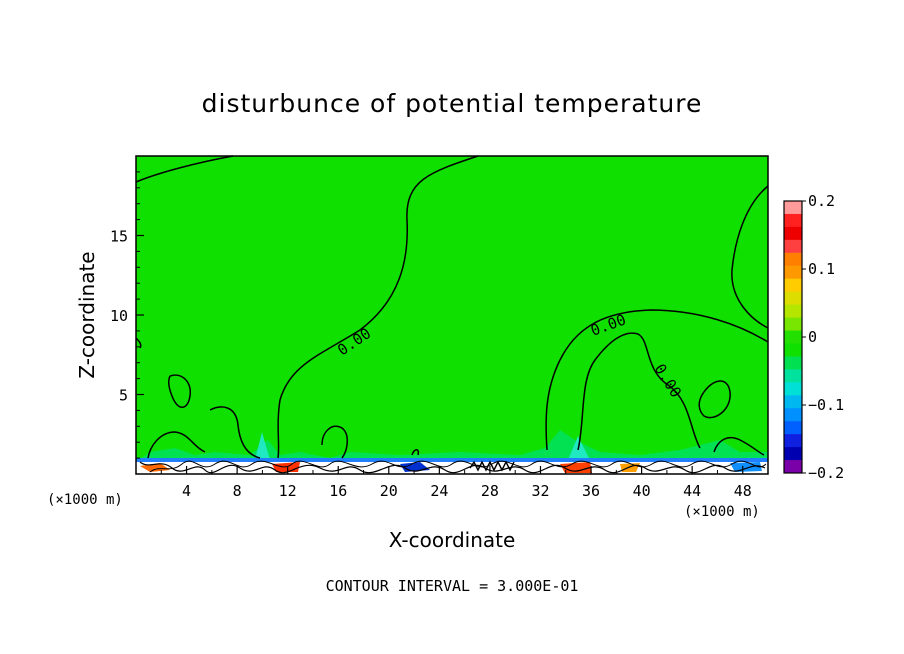 The width and height of the screenshot is (904, 654). I want to click on surface-cold-spot, so click(746, 467).